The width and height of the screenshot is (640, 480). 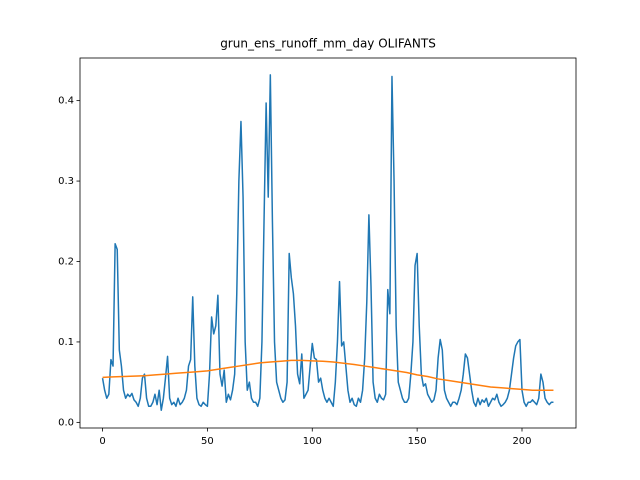 What do you see at coordinates (328, 375) in the screenshot?
I see `line-series` at bounding box center [328, 375].